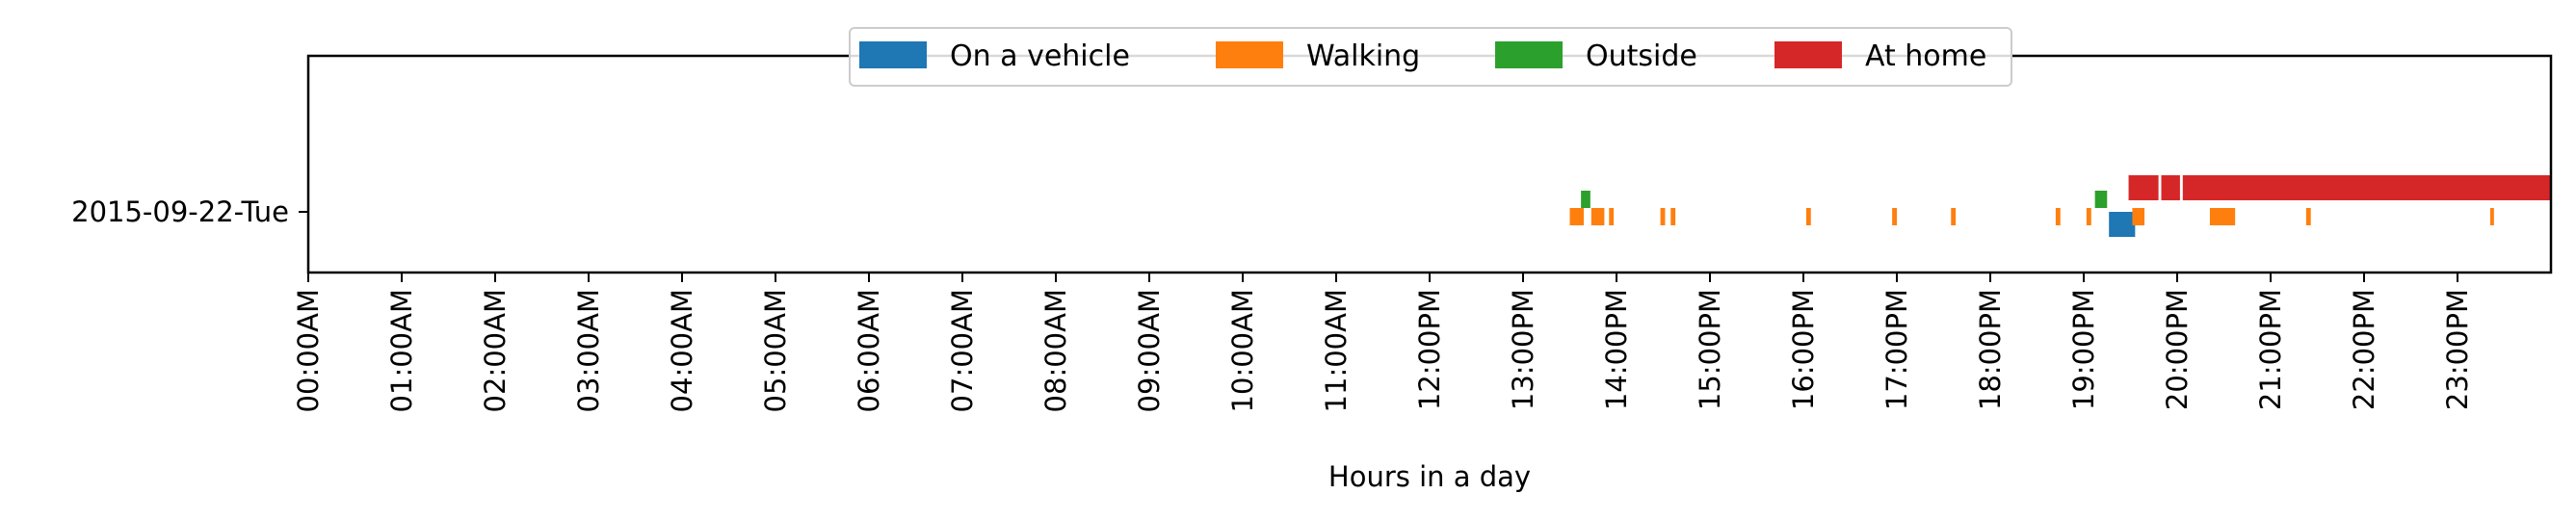 This screenshot has width=2576, height=520. What do you see at coordinates (2177, 349) in the screenshot?
I see `x-tick-label: 20:00PM` at bounding box center [2177, 349].